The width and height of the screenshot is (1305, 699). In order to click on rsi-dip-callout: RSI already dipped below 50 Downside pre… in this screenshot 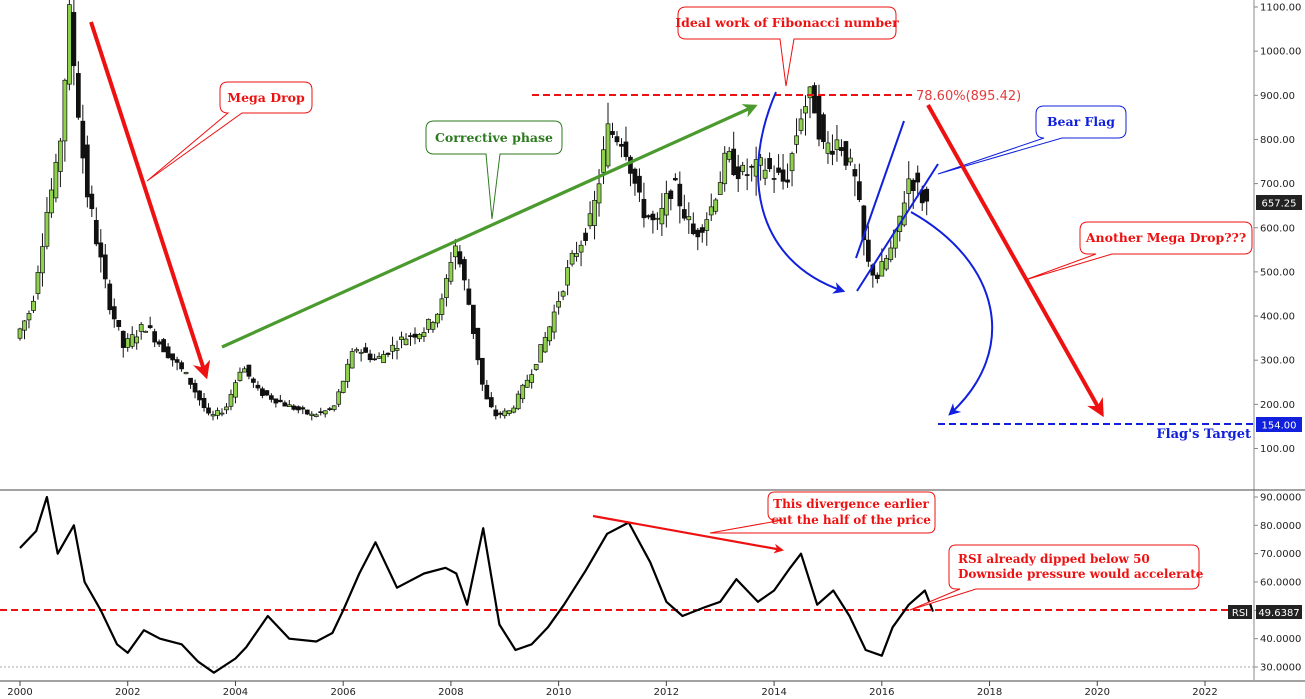, I will do `click(1056, 577)`.